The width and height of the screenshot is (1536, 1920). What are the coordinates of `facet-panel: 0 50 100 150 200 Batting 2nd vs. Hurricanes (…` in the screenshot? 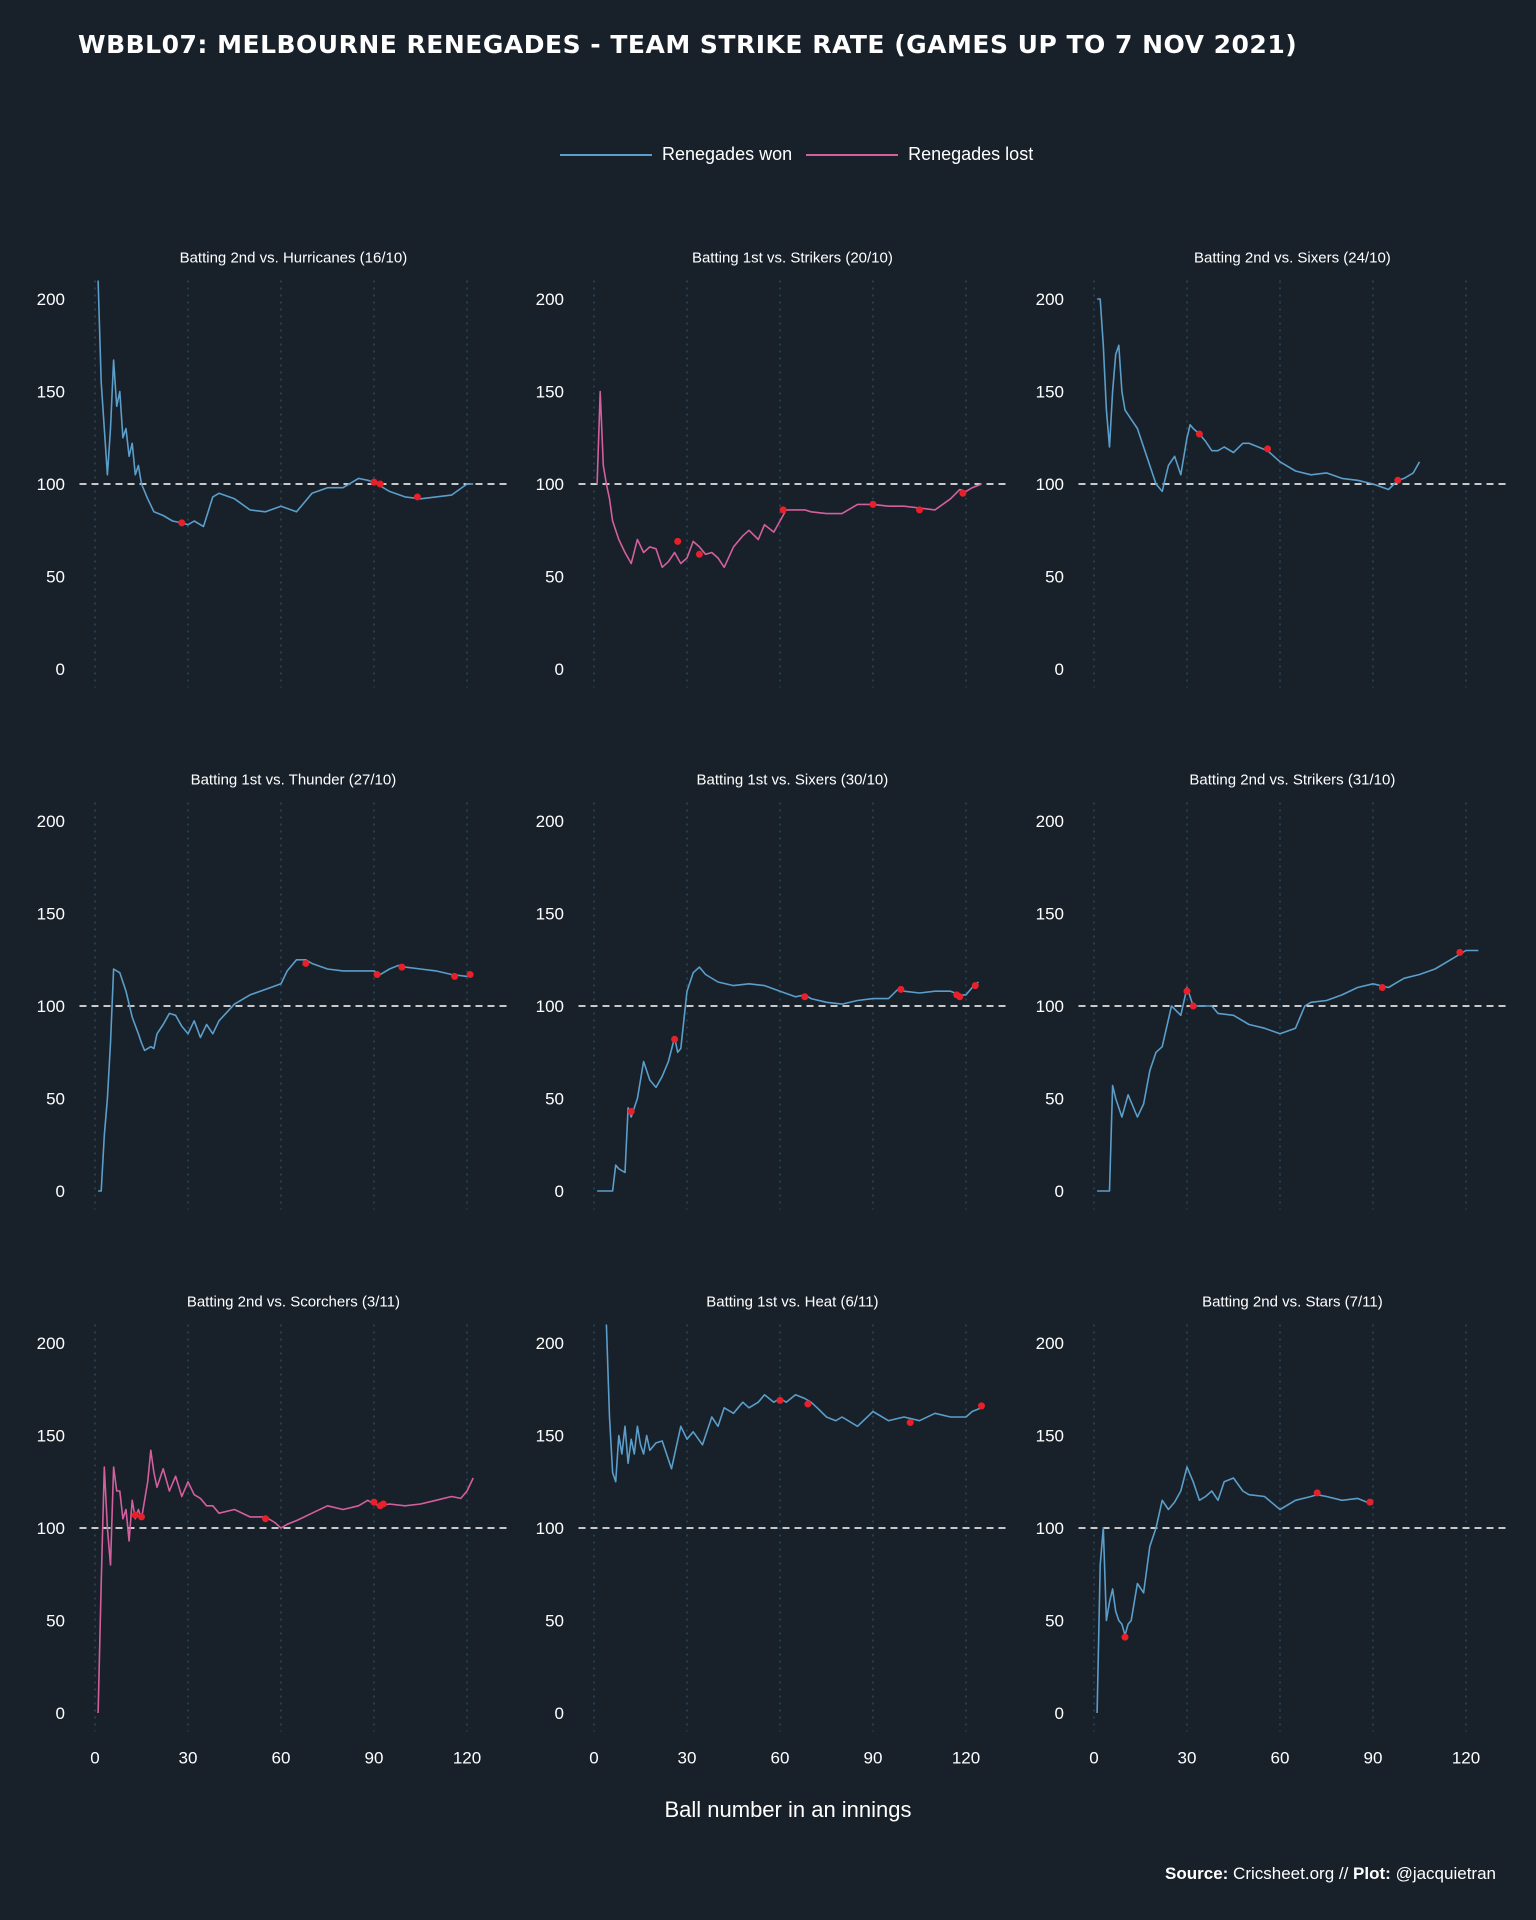 It's located at (272, 469).